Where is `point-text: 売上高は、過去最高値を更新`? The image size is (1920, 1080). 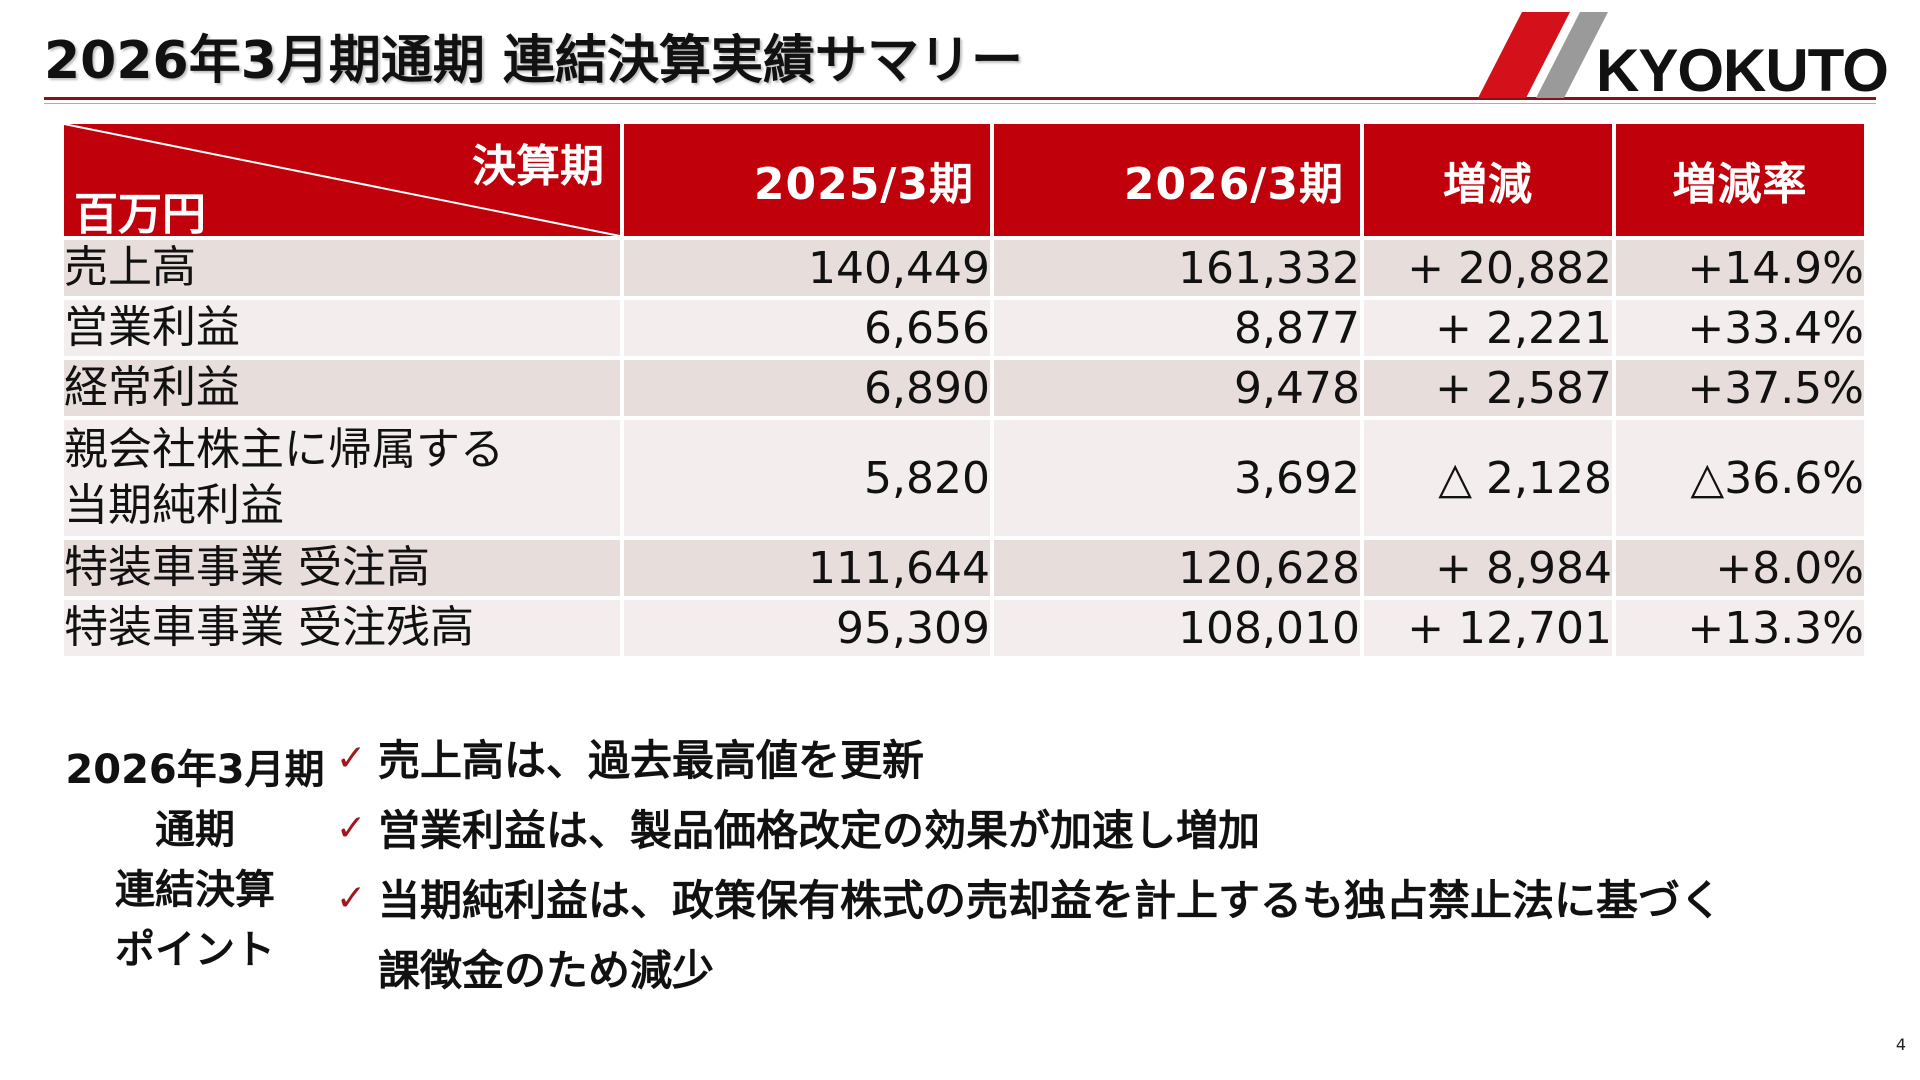
point-text: 売上高は、過去最高値を更新 is located at coordinates (651, 760).